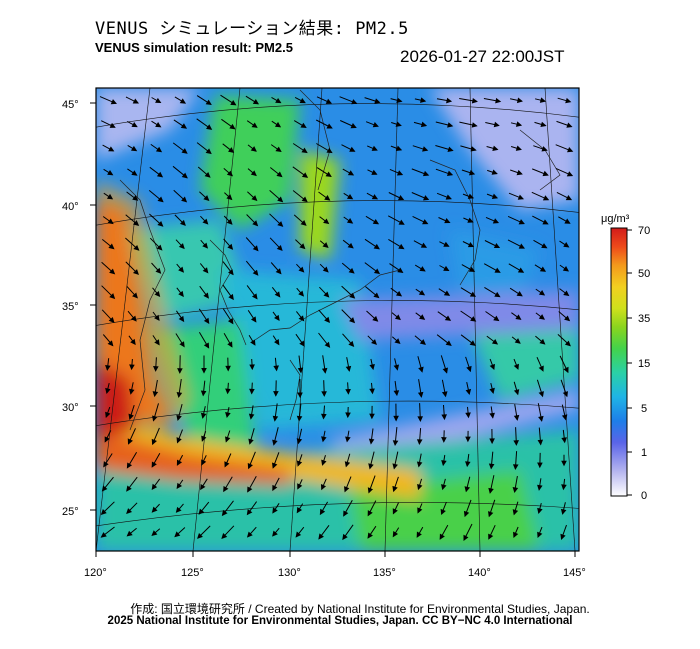 The width and height of the screenshot is (700, 649). What do you see at coordinates (70, 307) in the screenshot?
I see `lat-tick-label: 35°` at bounding box center [70, 307].